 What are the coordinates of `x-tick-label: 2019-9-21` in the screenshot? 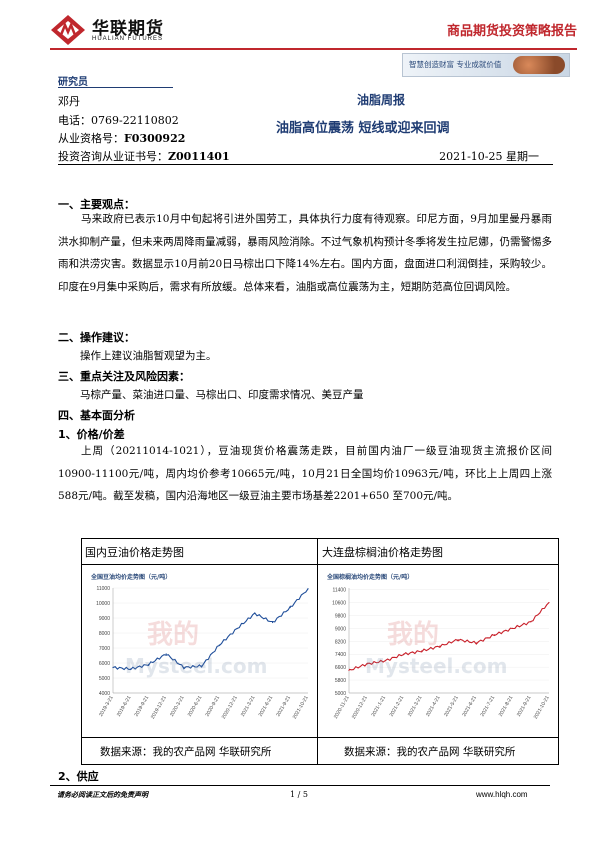 It's located at (142, 706).